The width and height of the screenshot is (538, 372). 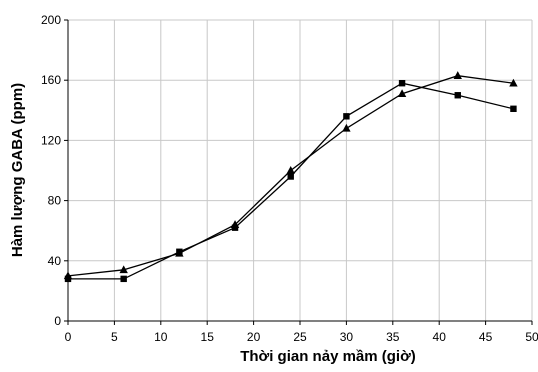 I want to click on x-tick-label: 5, so click(x=114, y=337).